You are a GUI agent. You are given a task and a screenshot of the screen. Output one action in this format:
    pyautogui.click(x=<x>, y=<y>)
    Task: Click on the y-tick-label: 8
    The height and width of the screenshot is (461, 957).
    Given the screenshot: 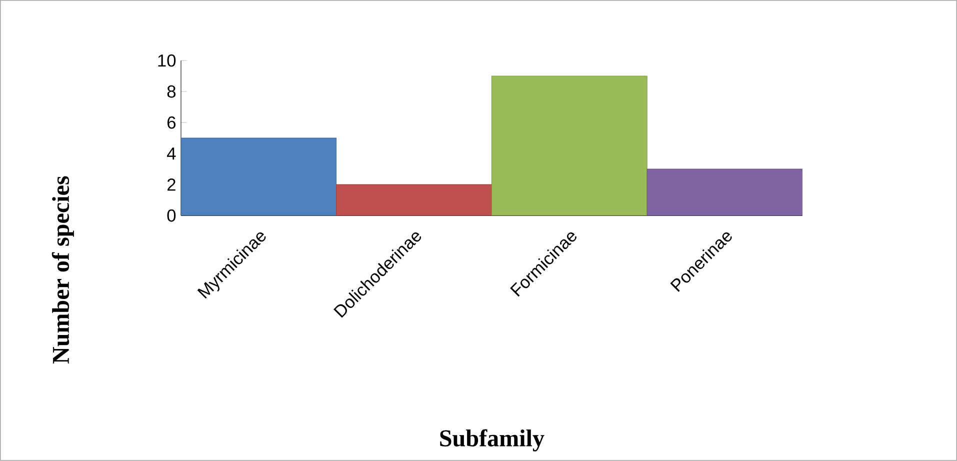 What is the action you would take?
    pyautogui.click(x=171, y=91)
    